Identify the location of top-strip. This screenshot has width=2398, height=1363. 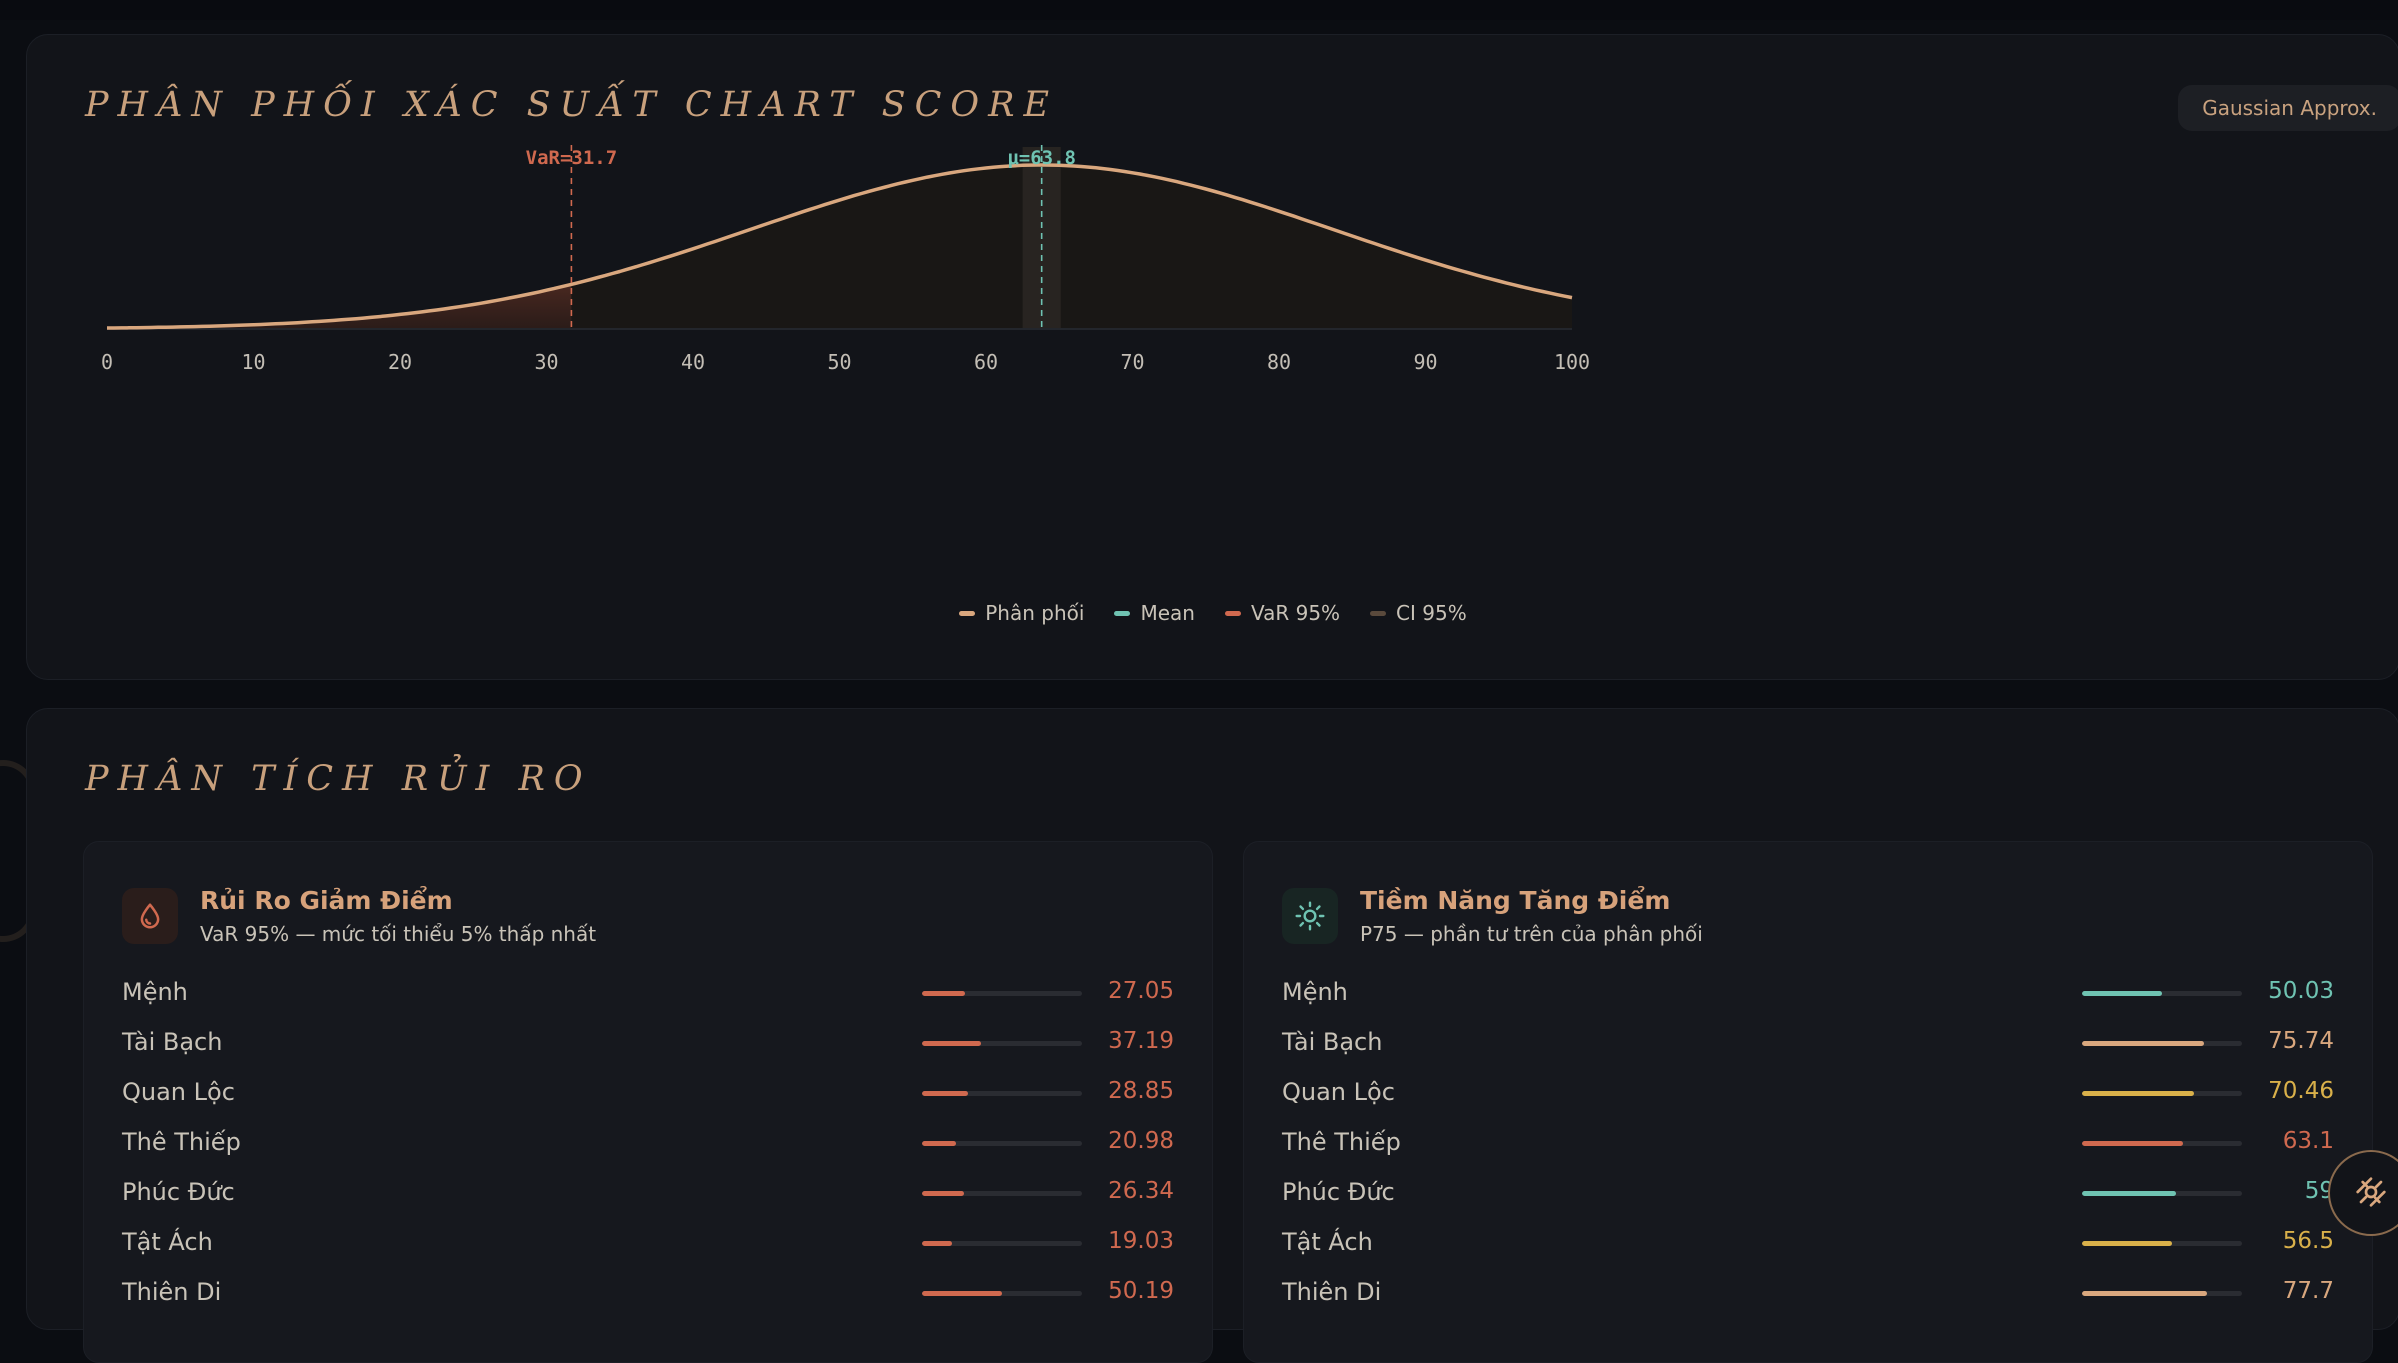
(1199, 10).